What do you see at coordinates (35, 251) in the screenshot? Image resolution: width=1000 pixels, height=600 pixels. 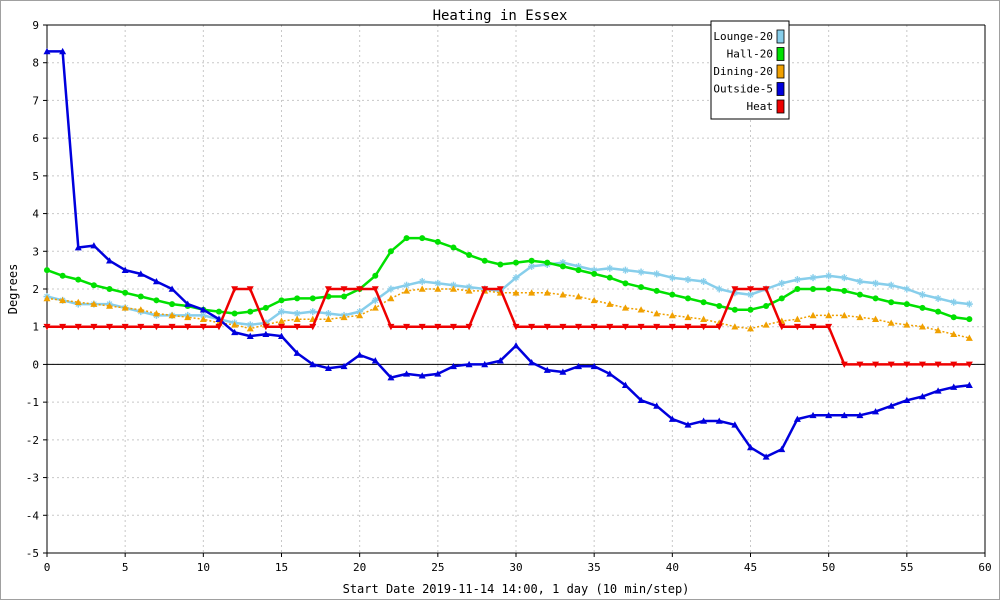 I see `y-tick-label: 3` at bounding box center [35, 251].